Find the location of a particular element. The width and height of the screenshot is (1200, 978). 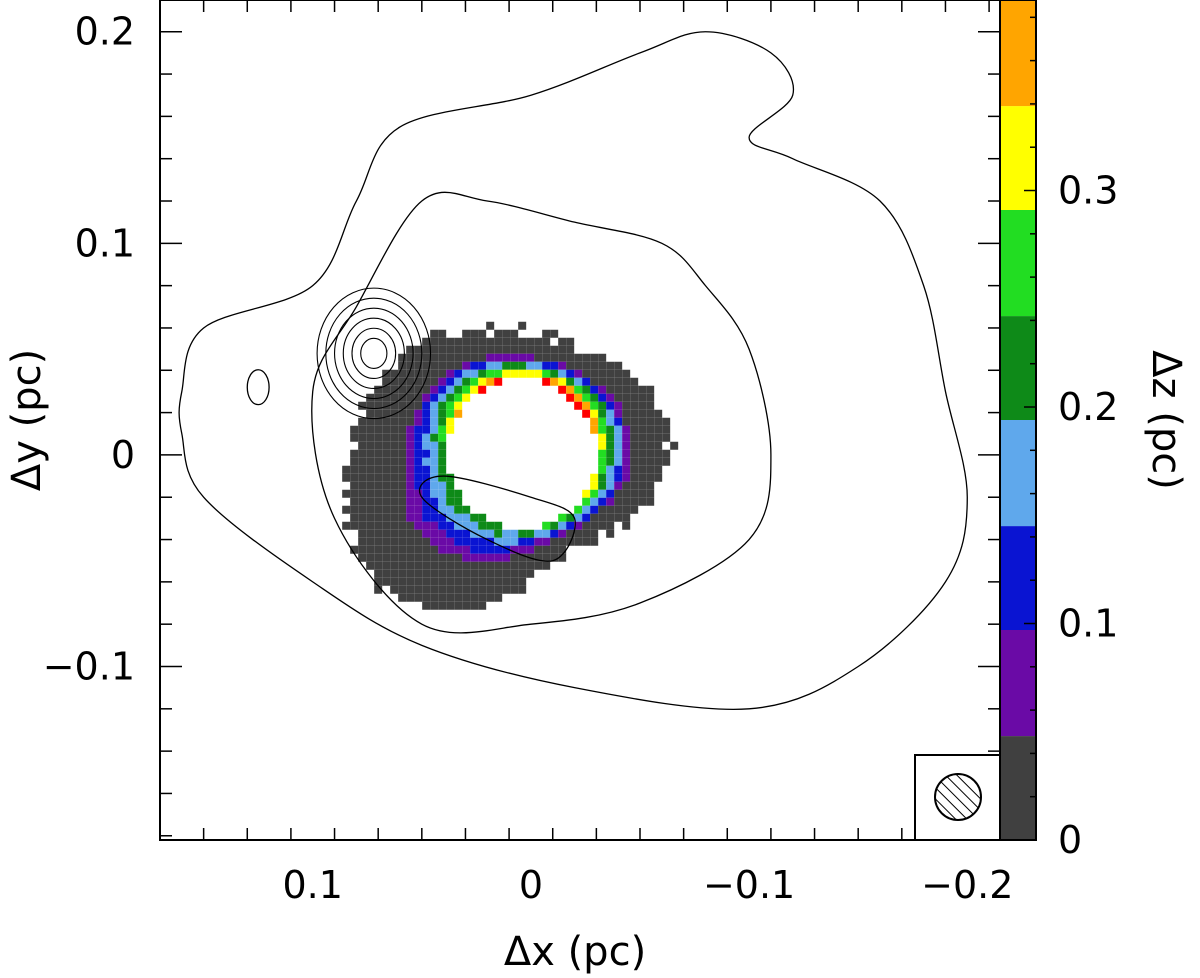

colorbar-bin is located at coordinates (1018, 473).